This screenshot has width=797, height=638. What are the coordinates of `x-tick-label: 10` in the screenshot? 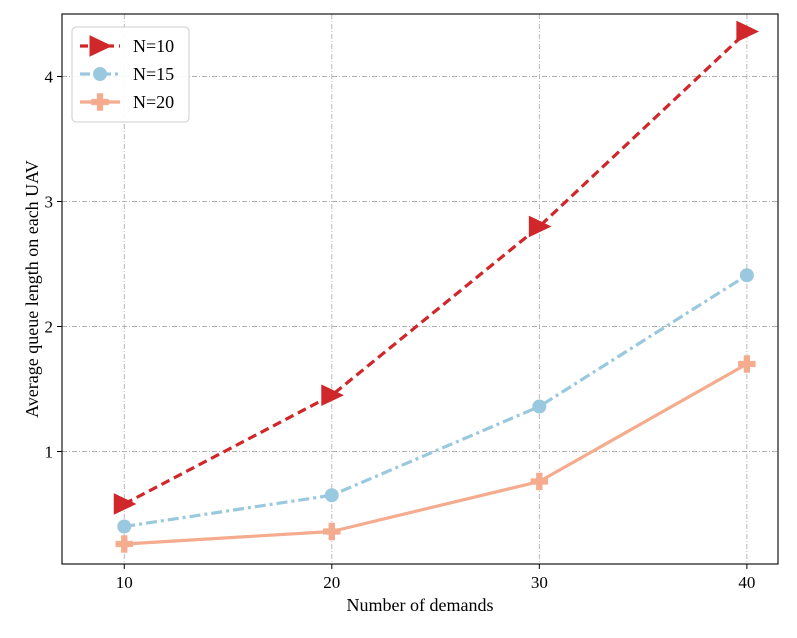 It's located at (124, 582).